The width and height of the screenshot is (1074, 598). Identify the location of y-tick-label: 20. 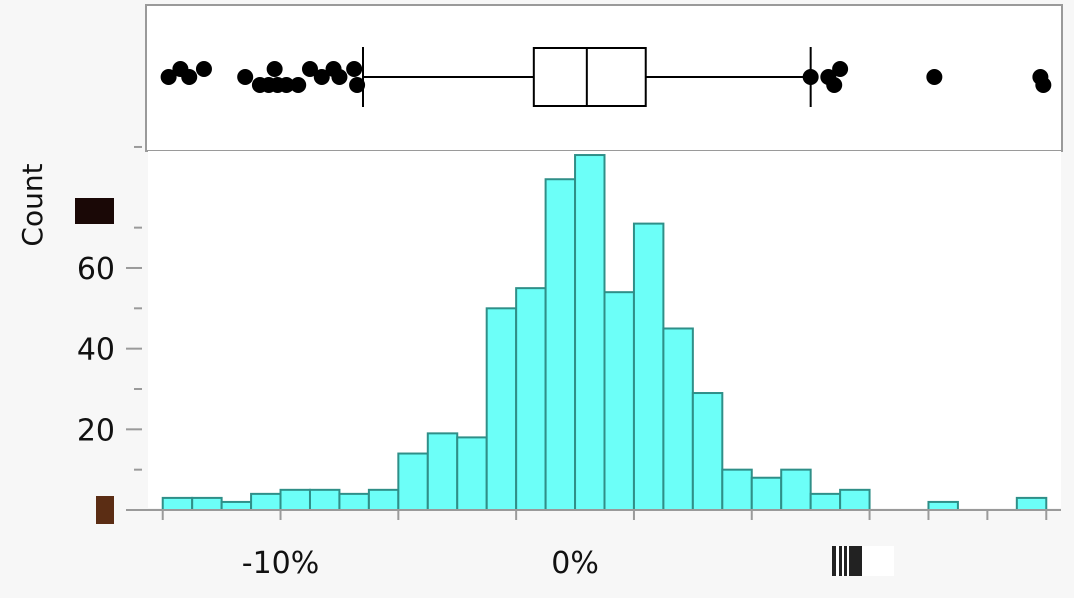
(96, 430).